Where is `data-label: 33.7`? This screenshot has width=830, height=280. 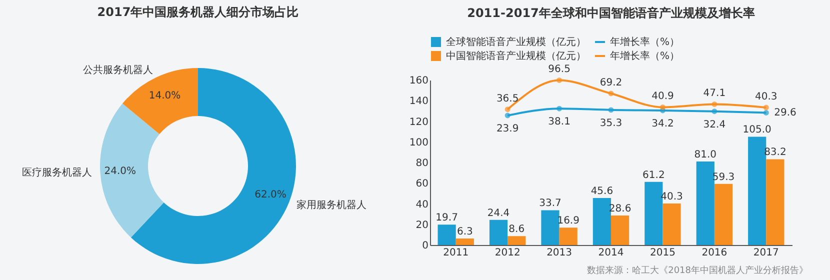
data-label: 33.7 is located at coordinates (550, 204).